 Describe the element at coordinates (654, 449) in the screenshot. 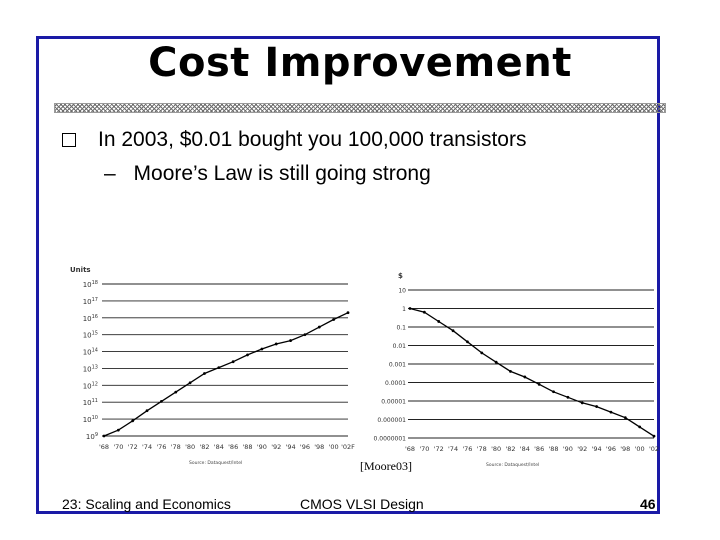

I see `x-tick-label: '02` at that location.